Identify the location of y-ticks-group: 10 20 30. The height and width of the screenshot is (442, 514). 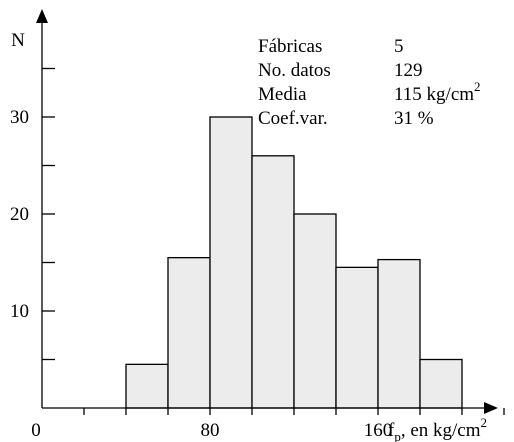
(32, 214).